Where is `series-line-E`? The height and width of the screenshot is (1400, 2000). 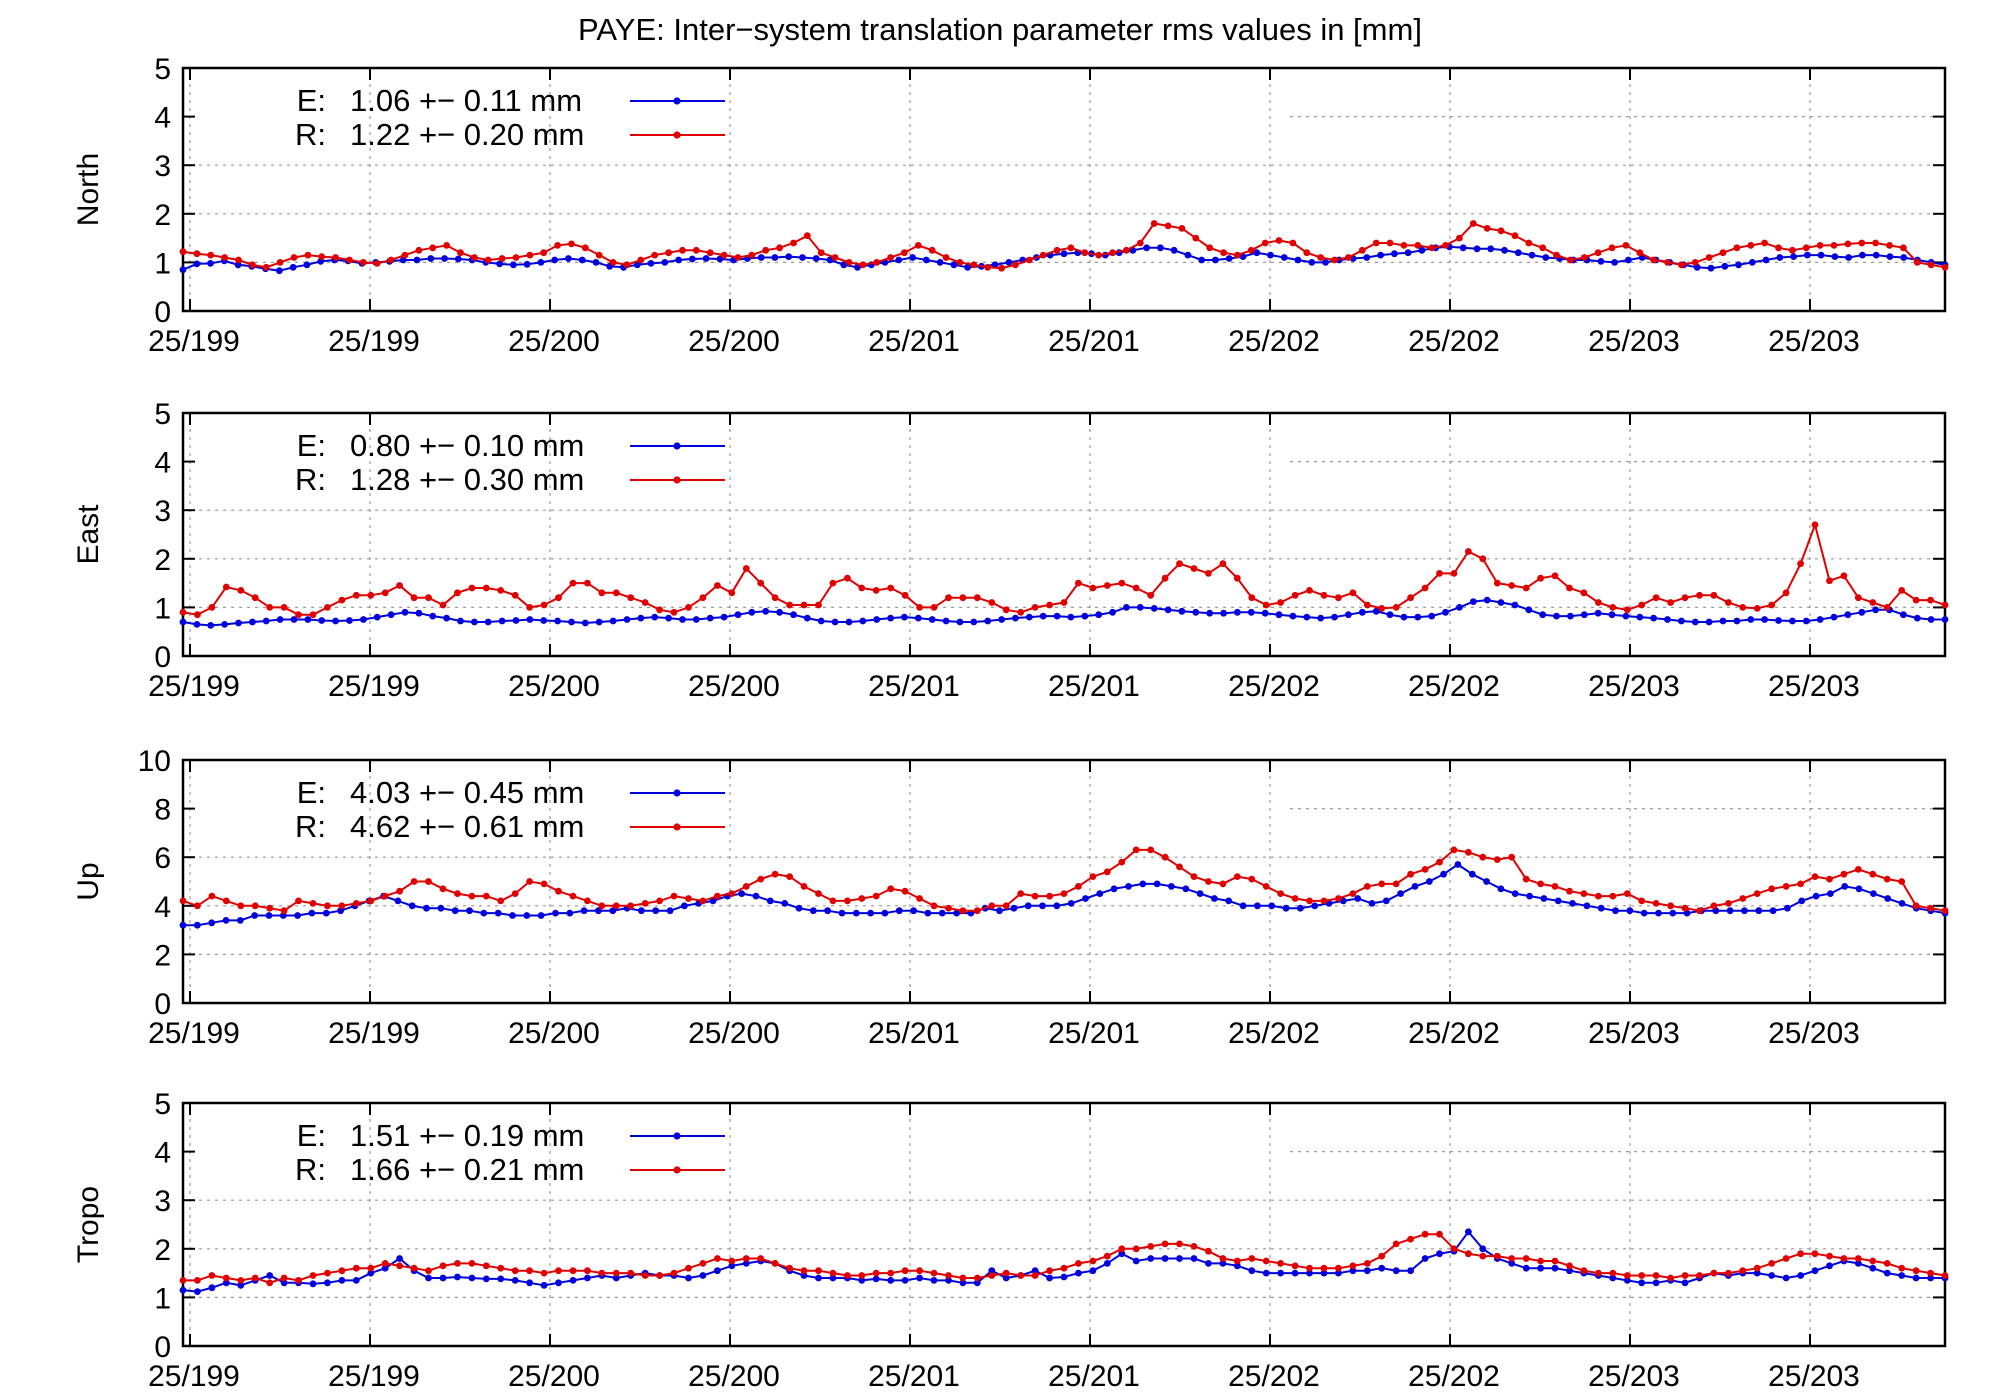
series-line-E is located at coordinates (1063, 1261).